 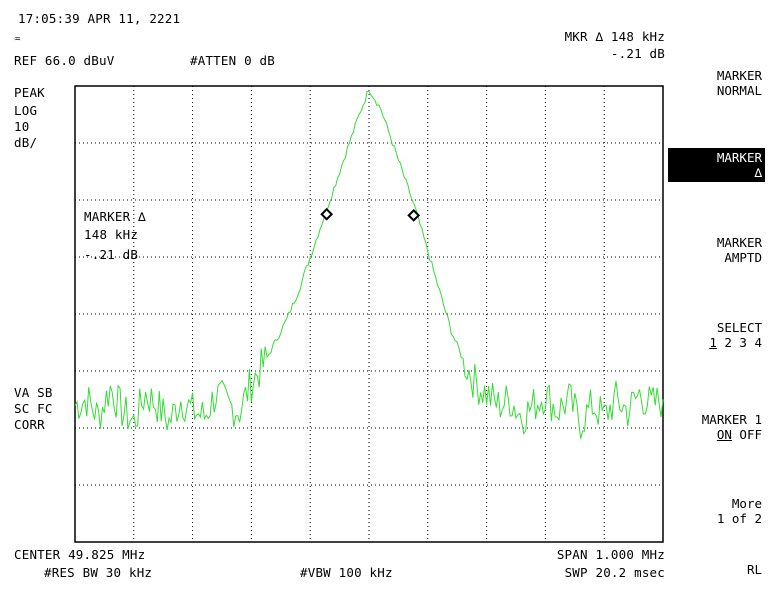 I want to click on reference-marker-icon, so click(x=327, y=214).